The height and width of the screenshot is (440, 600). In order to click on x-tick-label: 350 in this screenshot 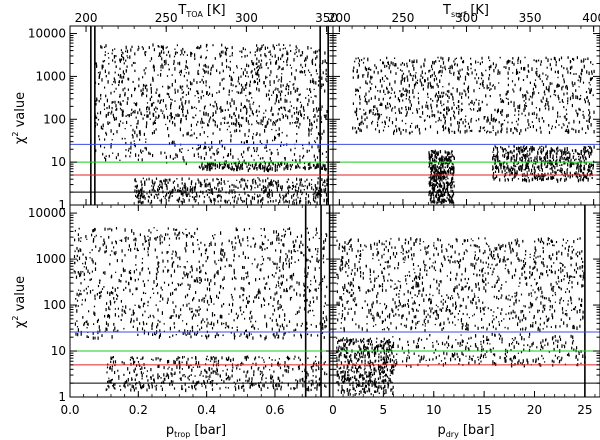, I will do `click(326, 18)`.